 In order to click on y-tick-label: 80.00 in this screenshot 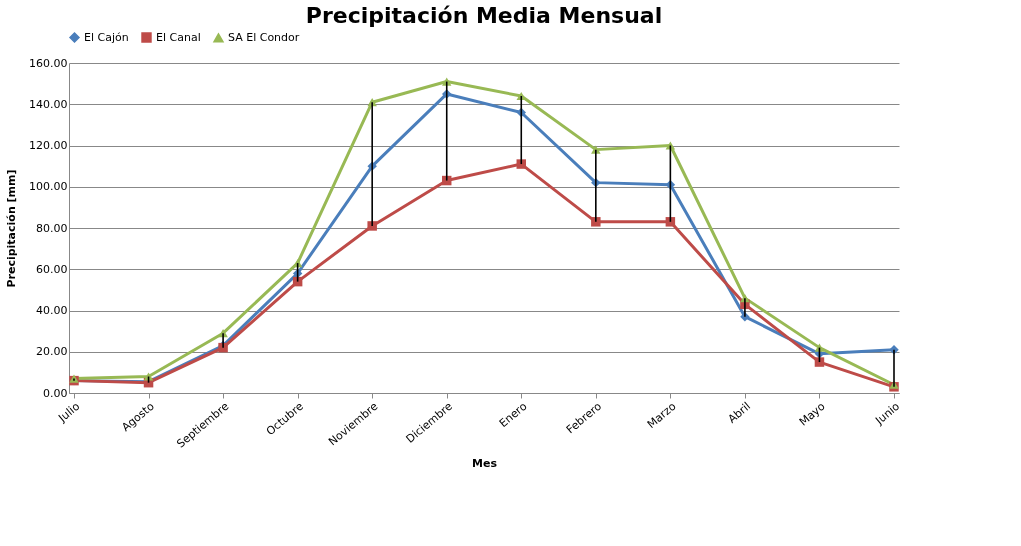, I will do `click(52, 228)`.